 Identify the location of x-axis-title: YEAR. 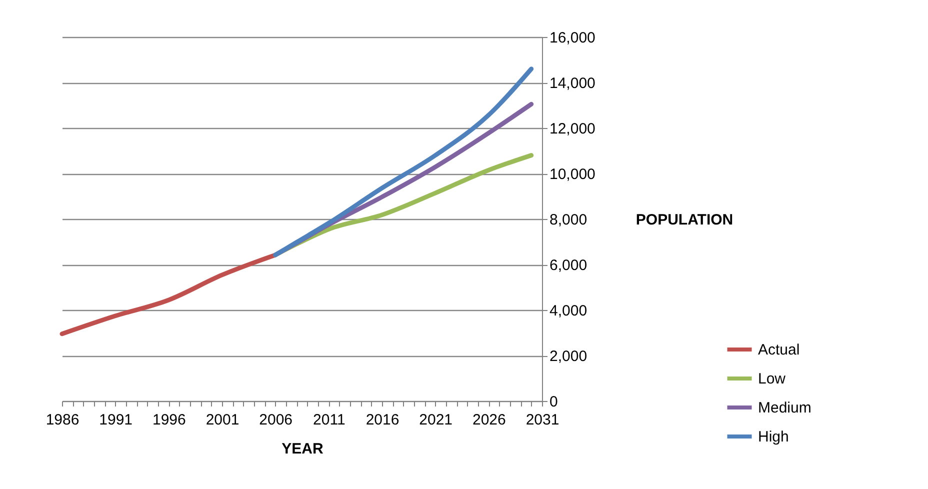
(303, 449).